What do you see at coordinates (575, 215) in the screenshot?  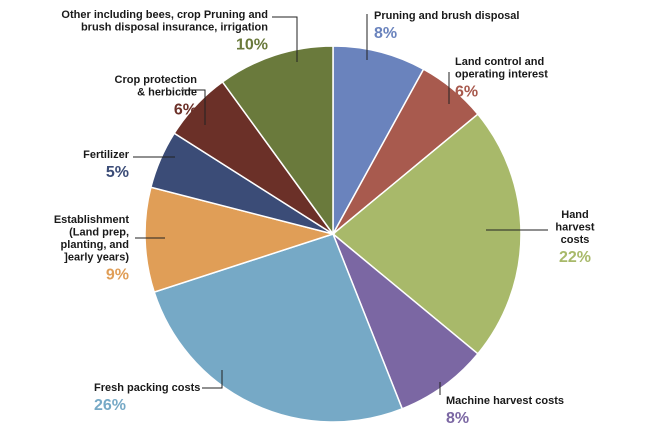 I see `slice-label-3-line-1: Hand` at bounding box center [575, 215].